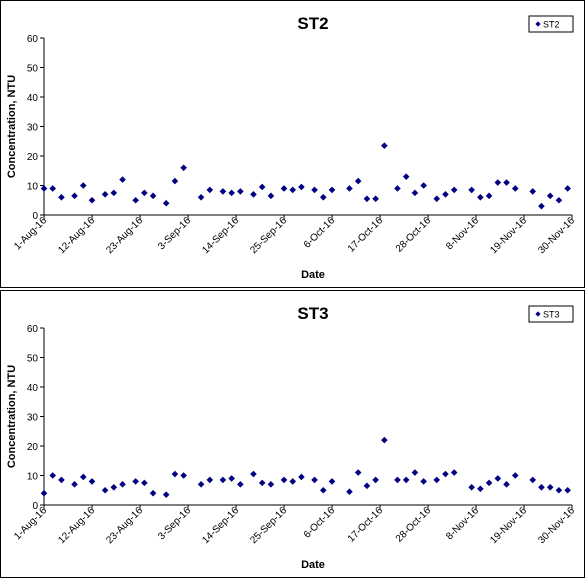  I want to click on x-tick-label: 19-Nov-16, so click(508, 525).